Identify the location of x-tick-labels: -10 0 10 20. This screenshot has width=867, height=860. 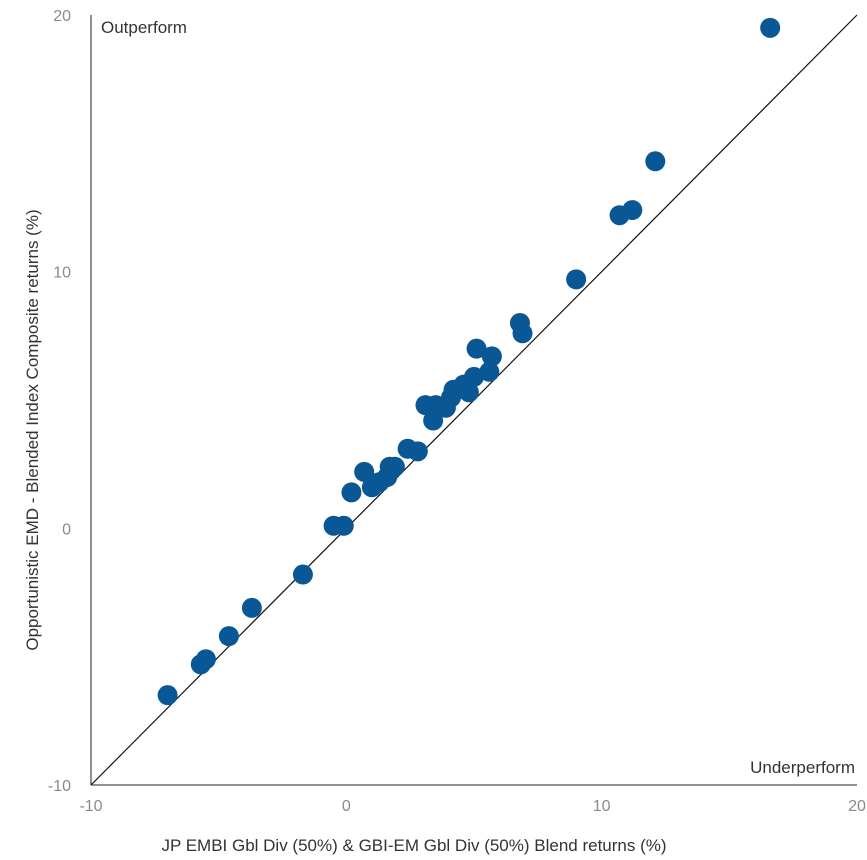
(472, 806).